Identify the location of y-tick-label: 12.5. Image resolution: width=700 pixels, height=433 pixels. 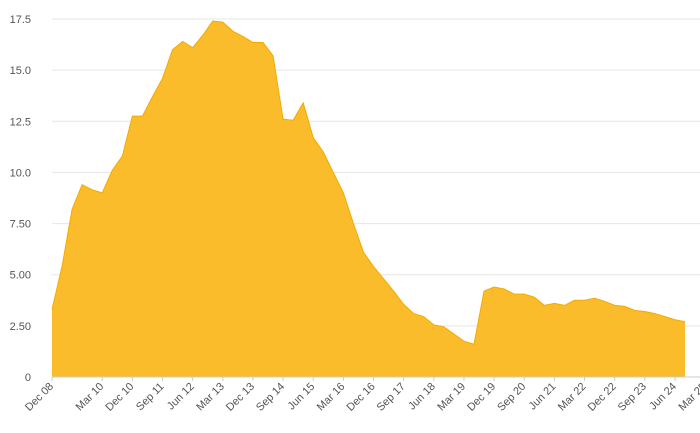
(20, 122).